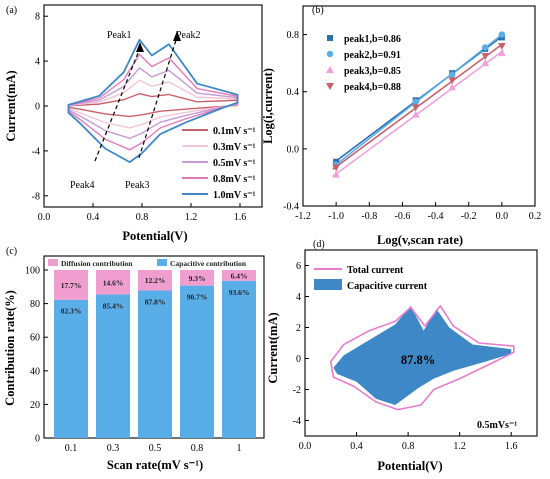  Describe the element at coordinates (44, 217) in the screenshot. I see `panel-a-xtick-label: 0.0` at that location.